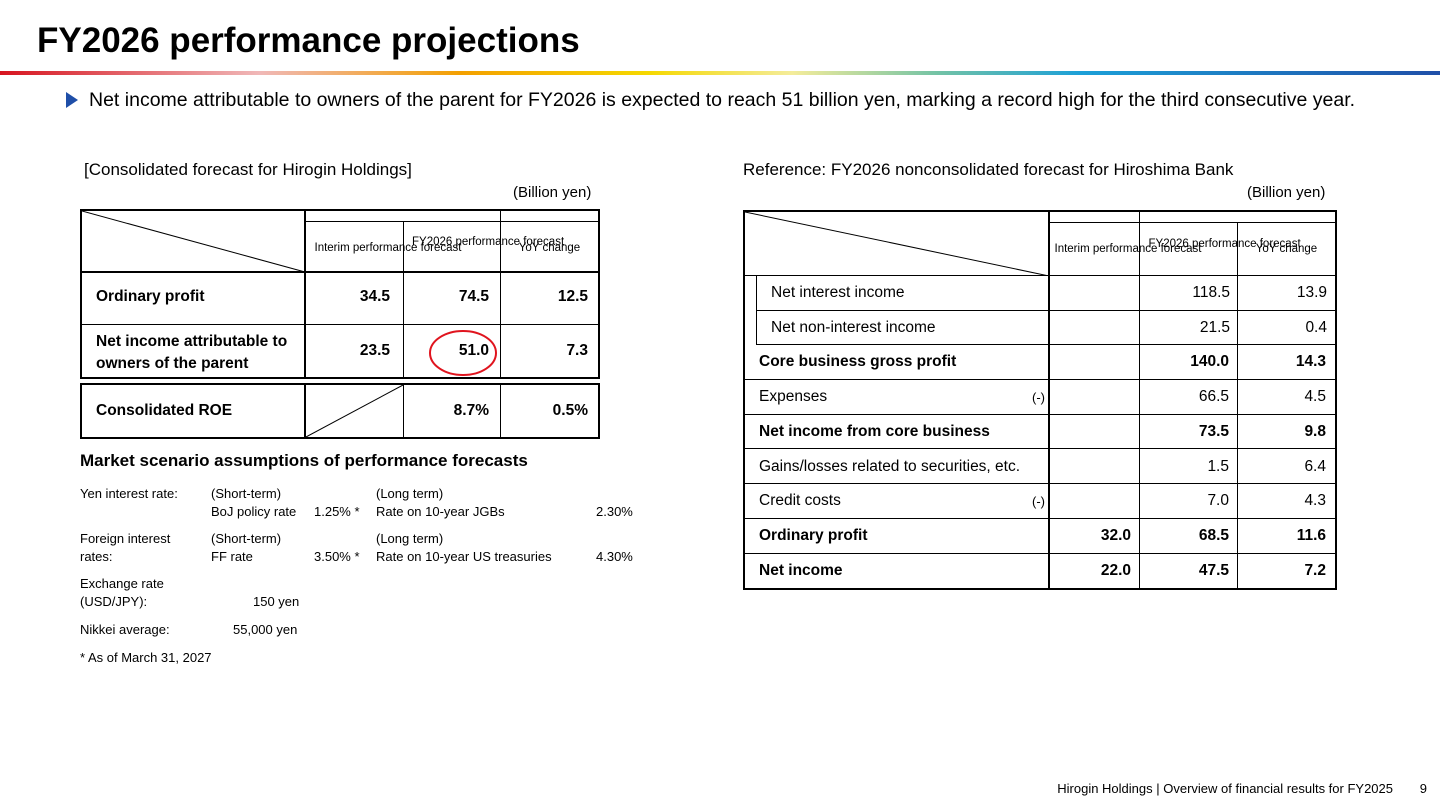 This screenshot has height=810, width=1440. Describe the element at coordinates (1115, 535) in the screenshot. I see `row-interim: 32.0` at that location.